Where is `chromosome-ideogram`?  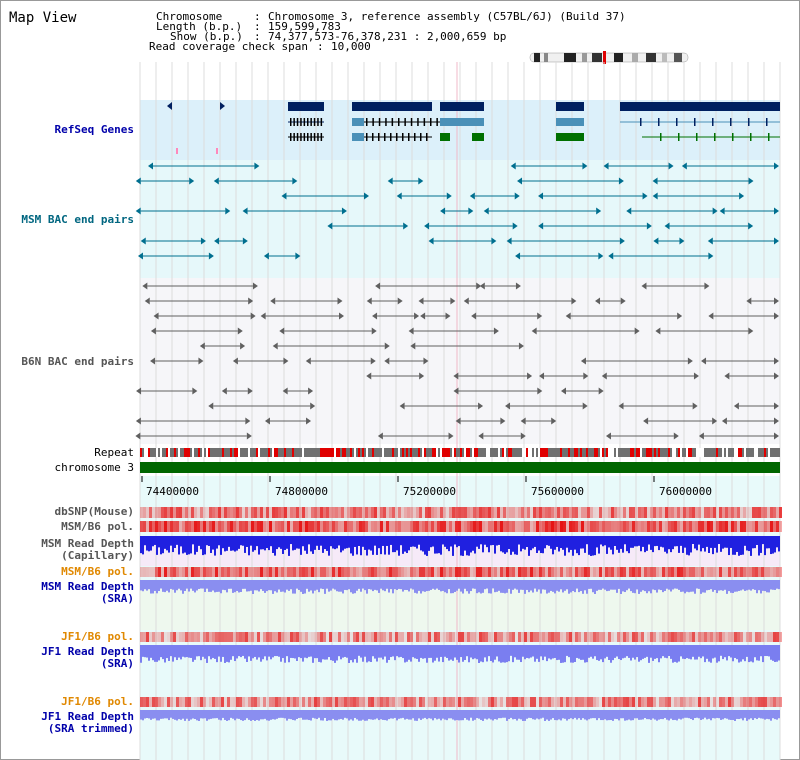 chromosome-ideogram is located at coordinates (610, 58).